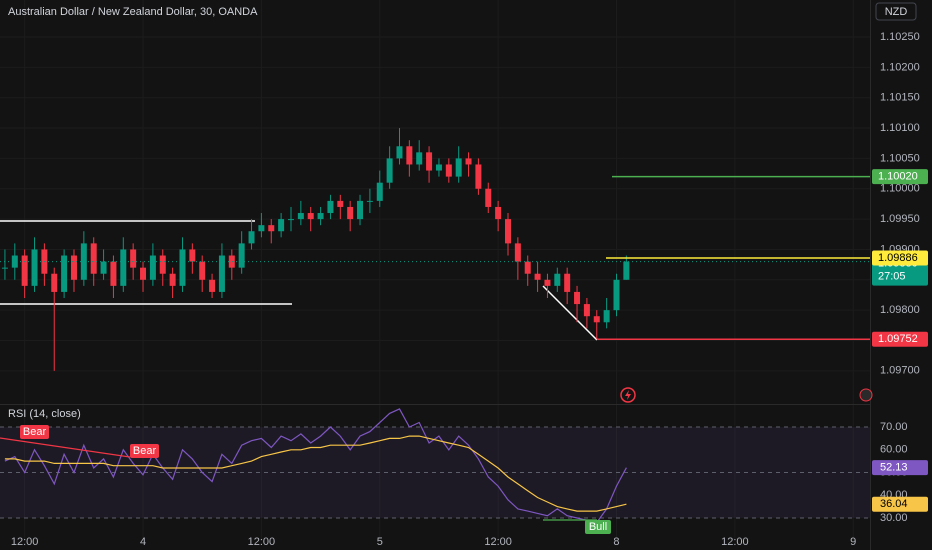 The height and width of the screenshot is (550, 932). What do you see at coordinates (894, 518) in the screenshot?
I see `y-tick-label: 30.00` at bounding box center [894, 518].